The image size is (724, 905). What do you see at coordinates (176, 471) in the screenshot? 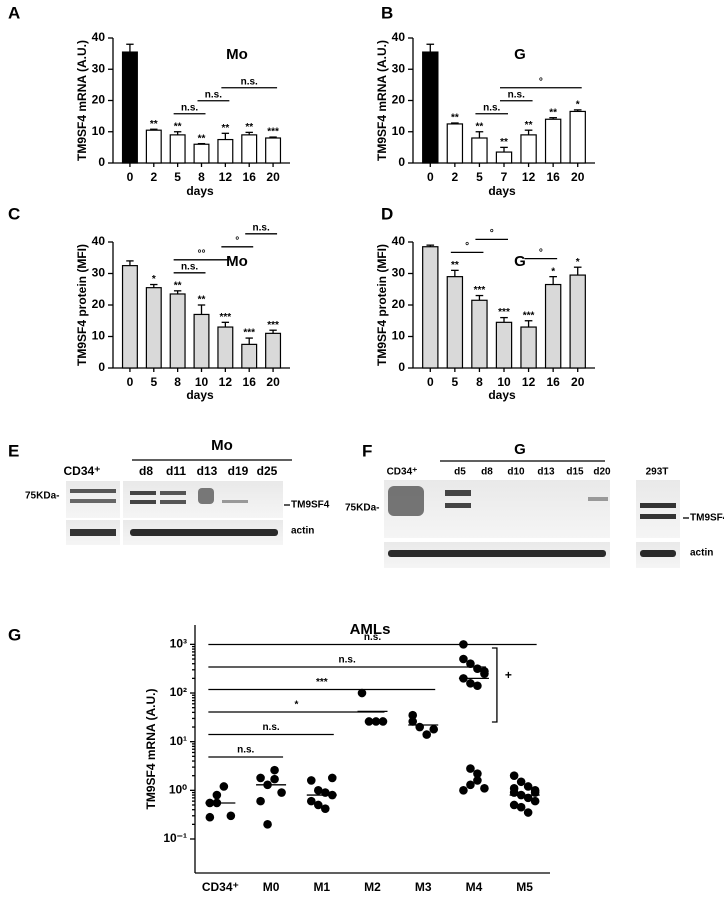
I see `lane-label: d11` at bounding box center [176, 471].